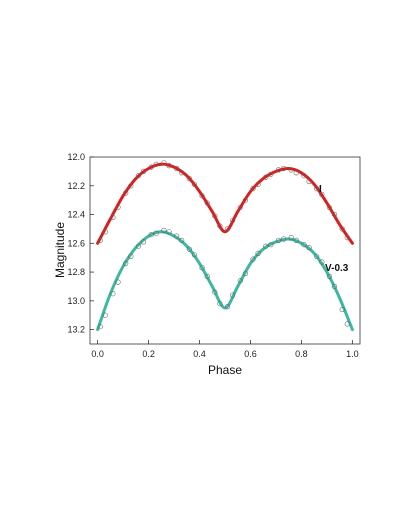  I want to click on x-axis: 0.0 0.2 0.4 0.6 0.8 1.0, so click(225, 349).